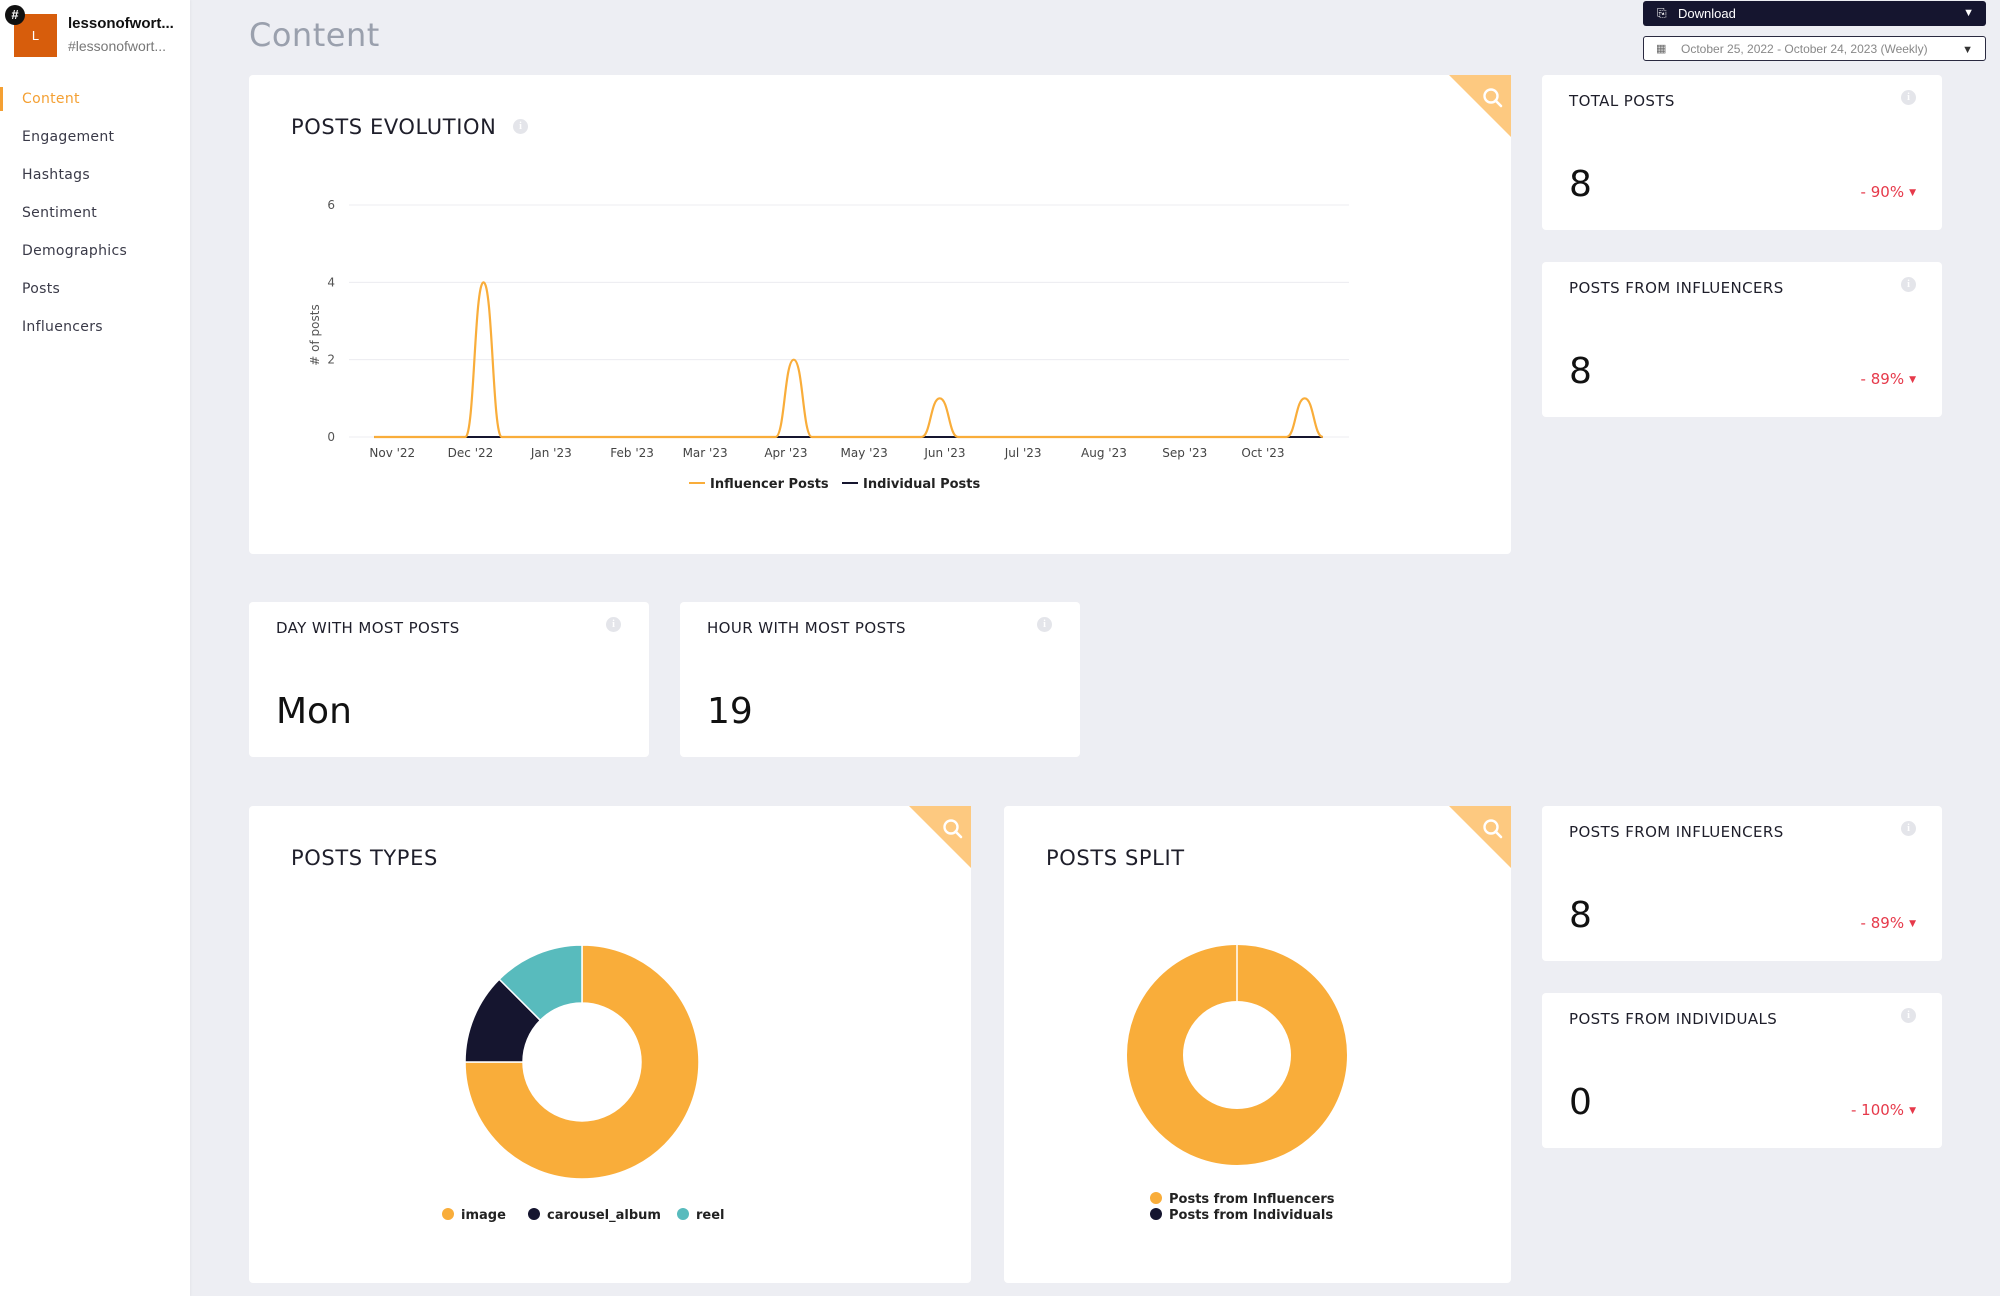 This screenshot has height=1296, width=2000. I want to click on sidebar-item-demographics: Demographics, so click(75, 251).